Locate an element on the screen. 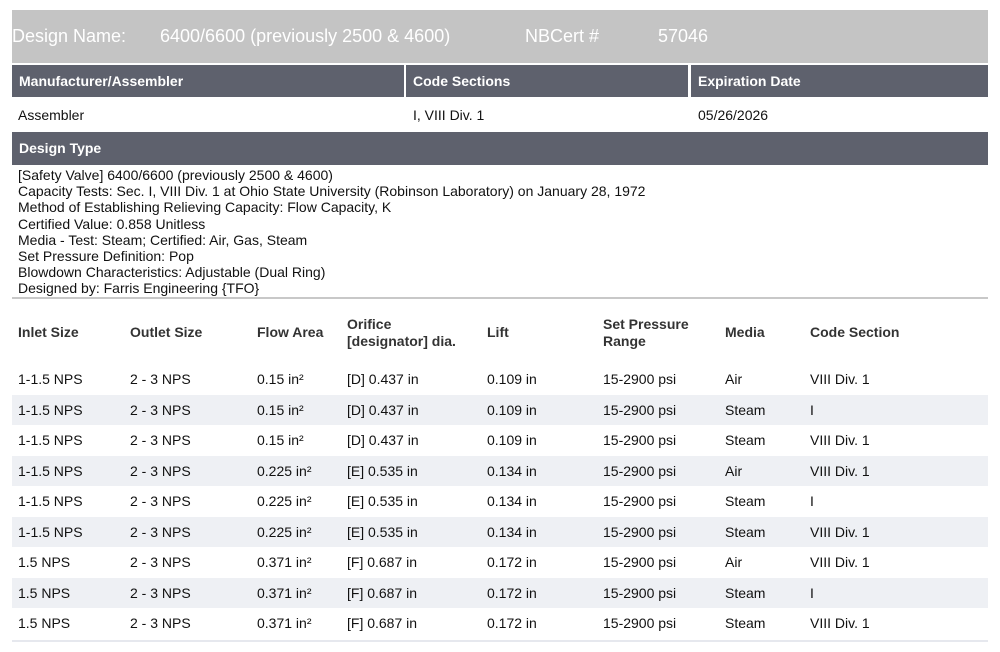 The image size is (1000, 652). column-header: Flow Area is located at coordinates (290, 332).